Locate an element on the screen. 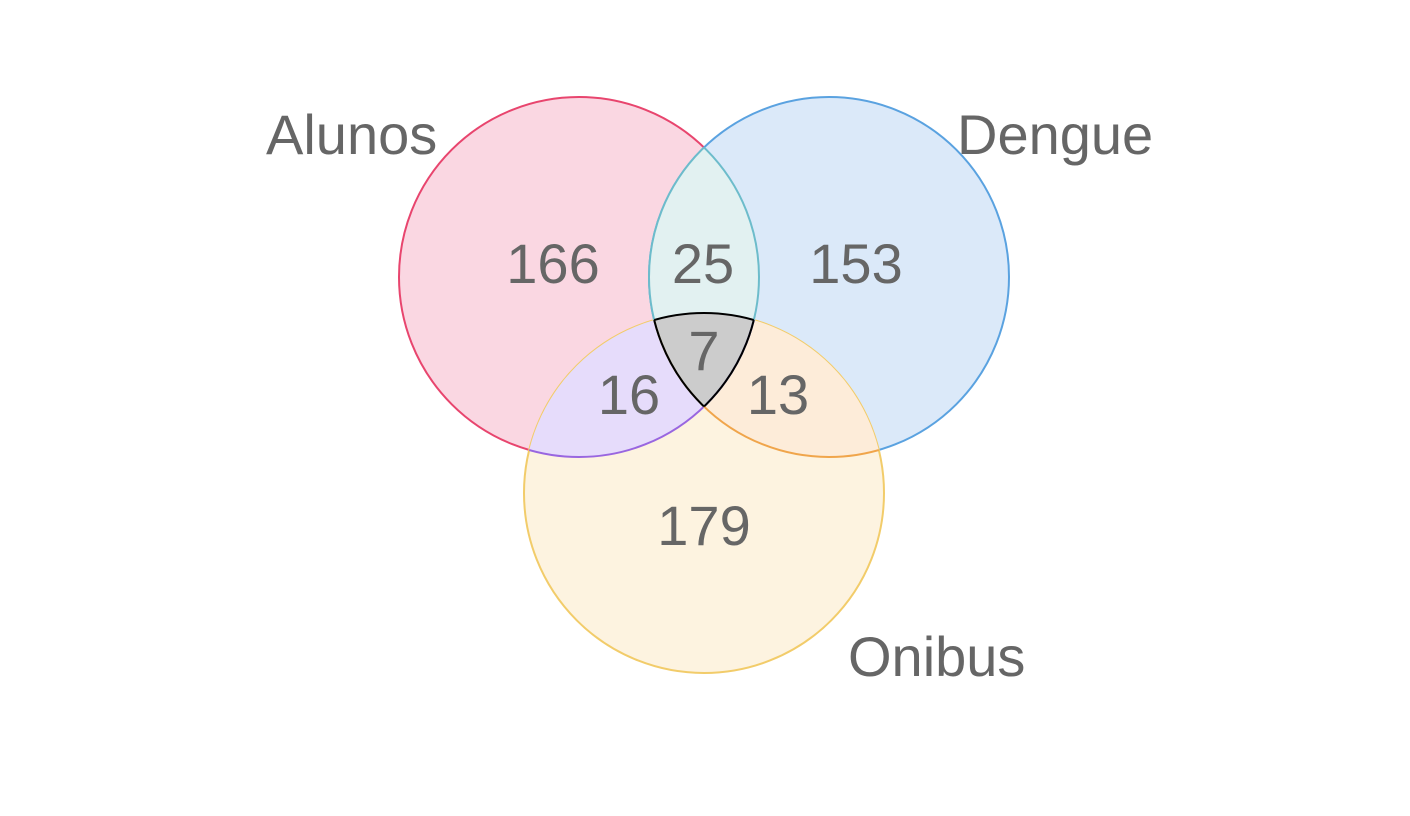  set-label-alunos: Alunos is located at coordinates (351, 134).